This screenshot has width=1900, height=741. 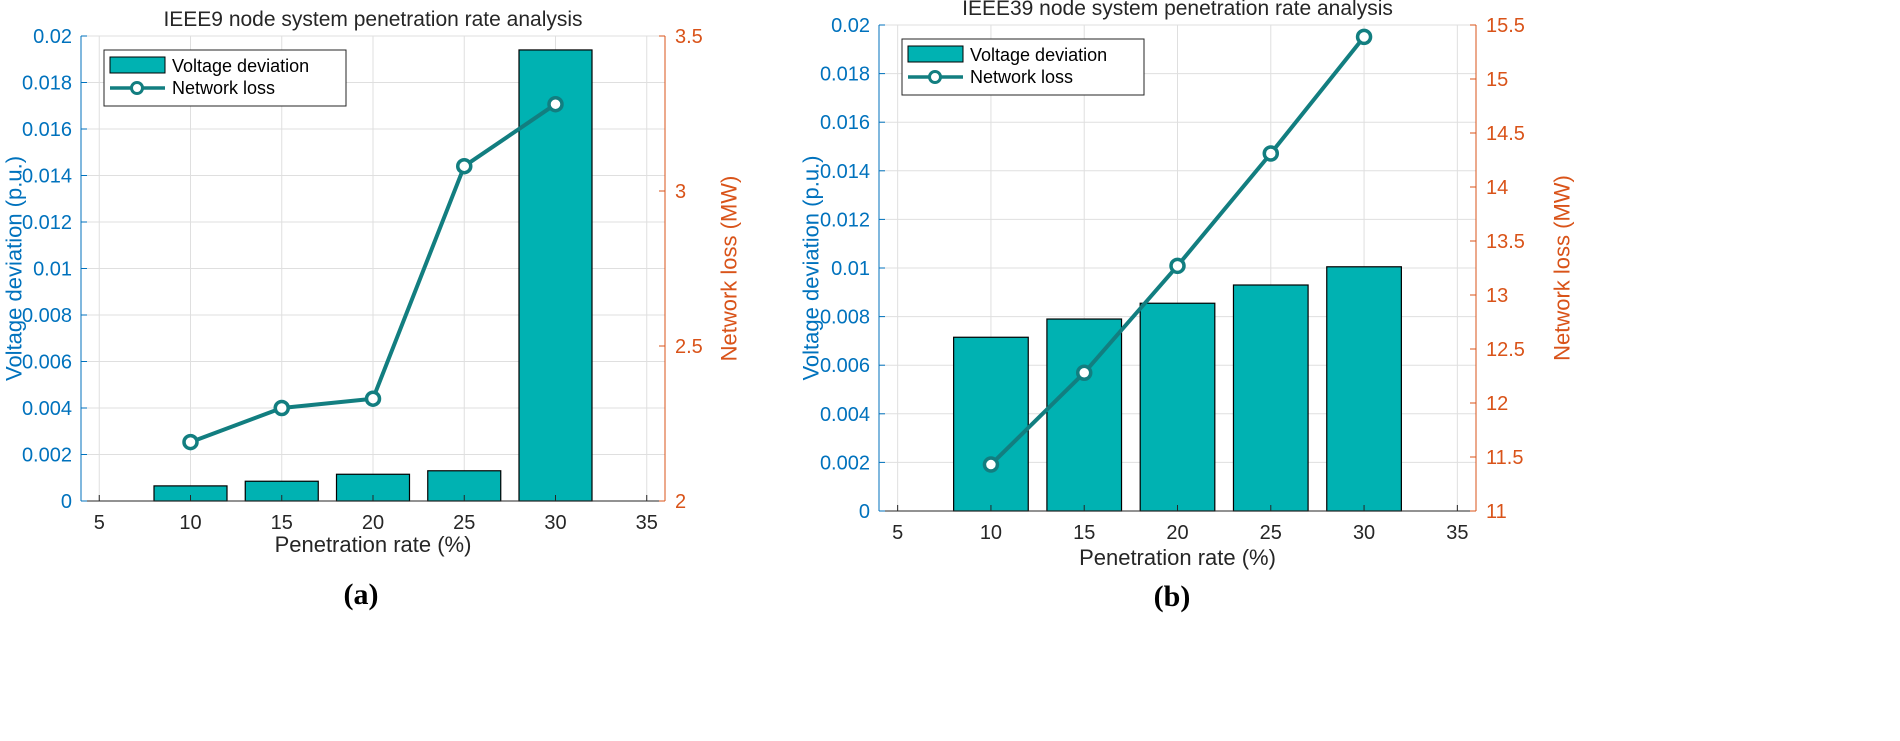 I want to click on right-y-tick-label: 2, so click(x=680, y=502).